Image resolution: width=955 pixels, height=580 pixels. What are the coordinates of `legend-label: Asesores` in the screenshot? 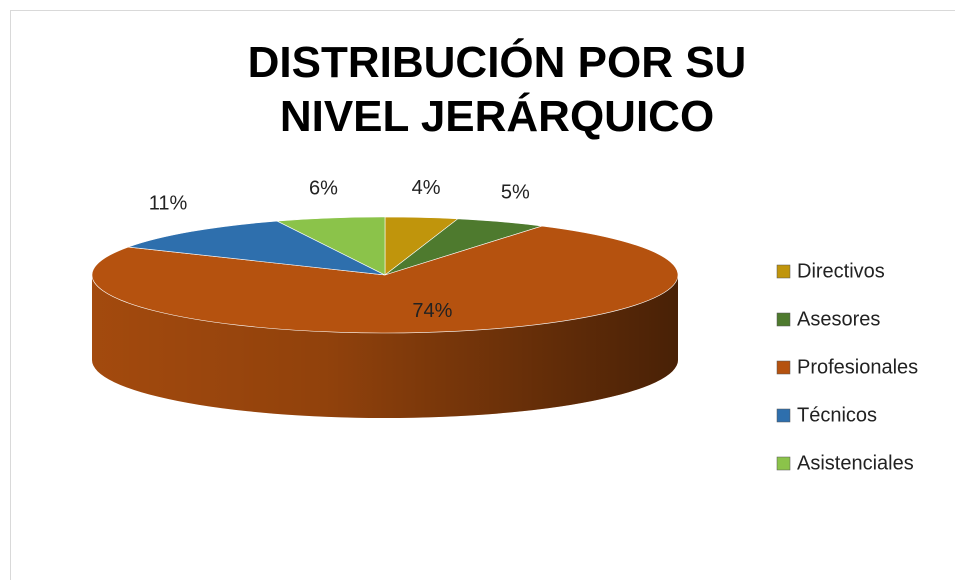 It's located at (838, 319).